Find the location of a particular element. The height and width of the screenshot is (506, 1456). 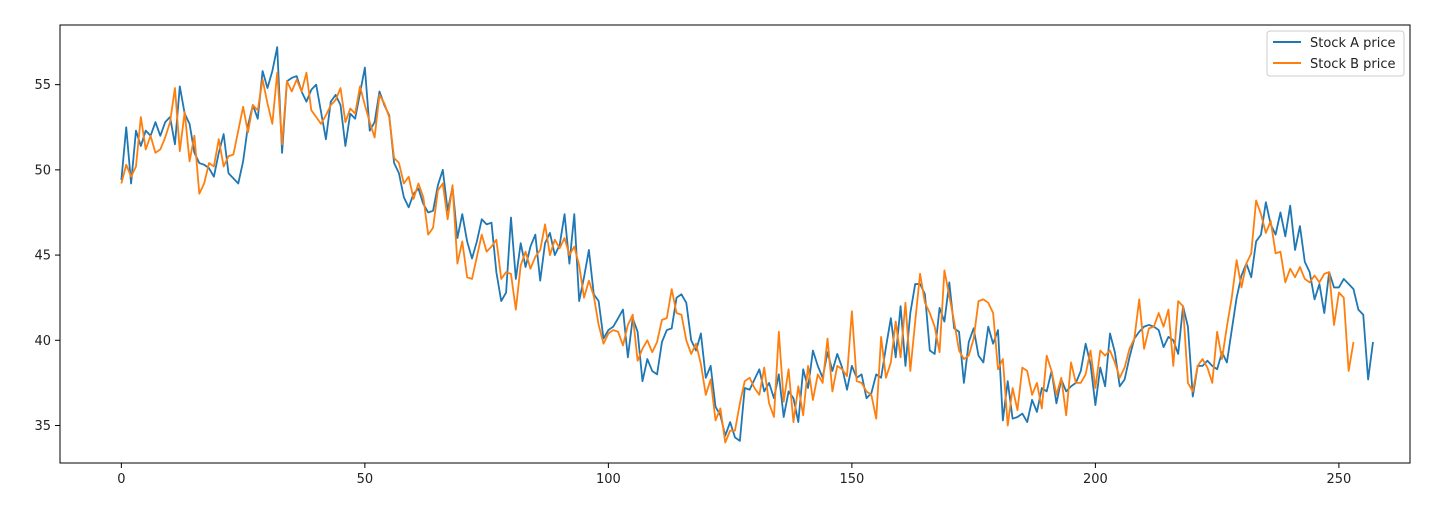

x-tick-label: 250 is located at coordinates (1338, 479).